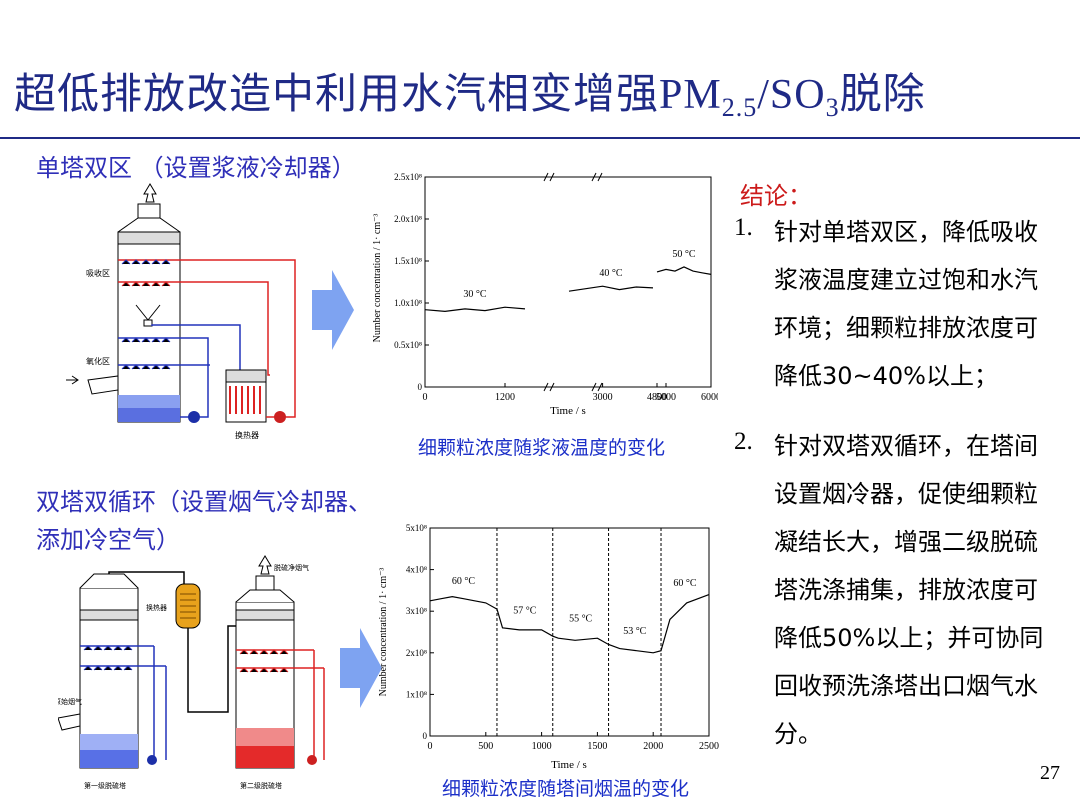  What do you see at coordinates (666, 397) in the screenshot?
I see `chart1-x-tick: 5000` at bounding box center [666, 397].